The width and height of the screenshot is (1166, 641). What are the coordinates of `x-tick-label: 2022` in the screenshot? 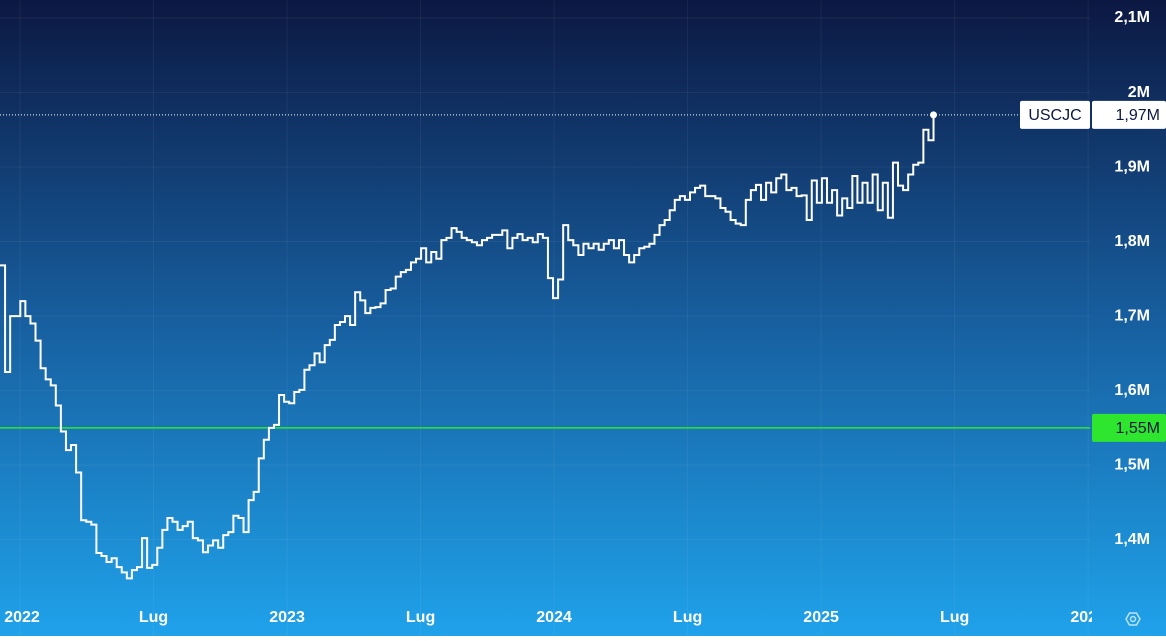 It's located at (22, 617).